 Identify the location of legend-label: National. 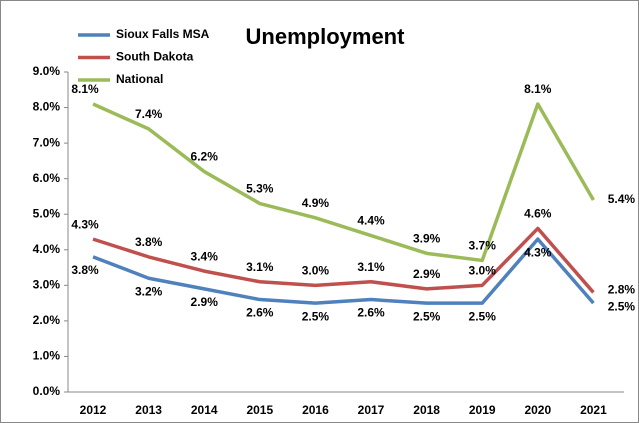
(139, 79).